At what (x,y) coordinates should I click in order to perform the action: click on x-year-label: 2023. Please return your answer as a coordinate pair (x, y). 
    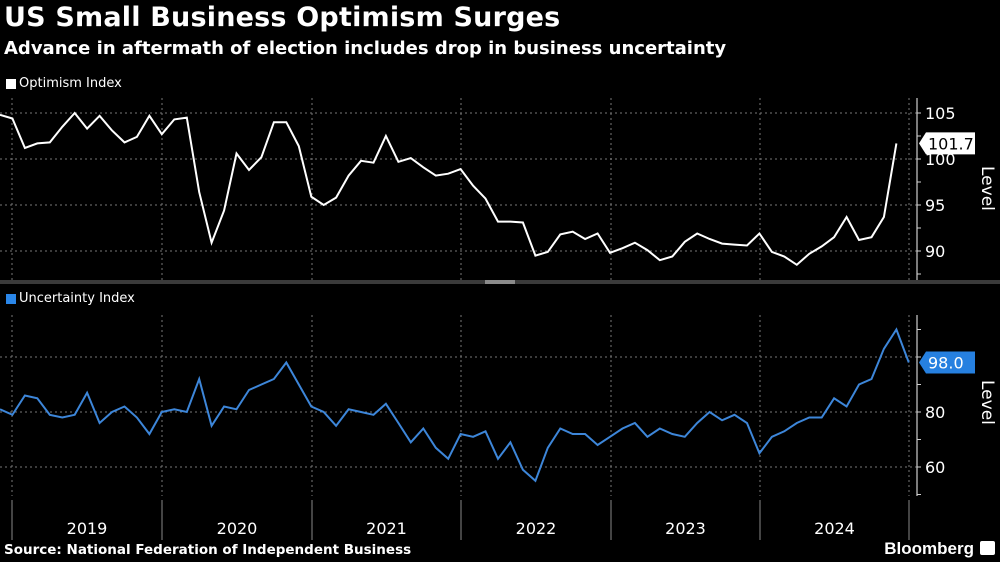
    Looking at the image, I should click on (685, 528).